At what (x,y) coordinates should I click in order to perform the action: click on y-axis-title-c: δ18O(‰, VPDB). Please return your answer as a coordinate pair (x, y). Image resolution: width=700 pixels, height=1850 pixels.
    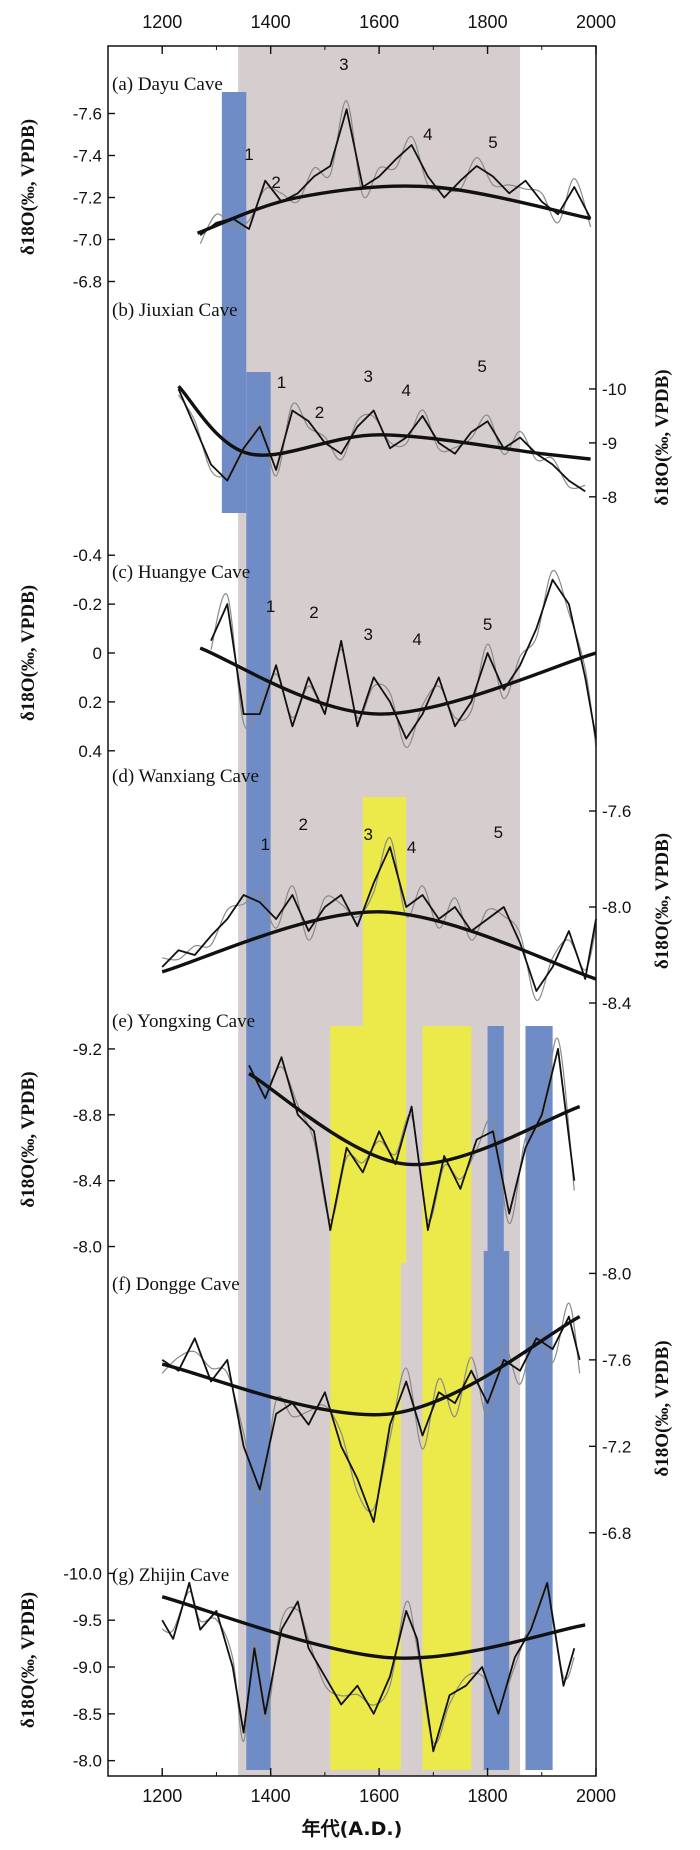
    Looking at the image, I should click on (28, 653).